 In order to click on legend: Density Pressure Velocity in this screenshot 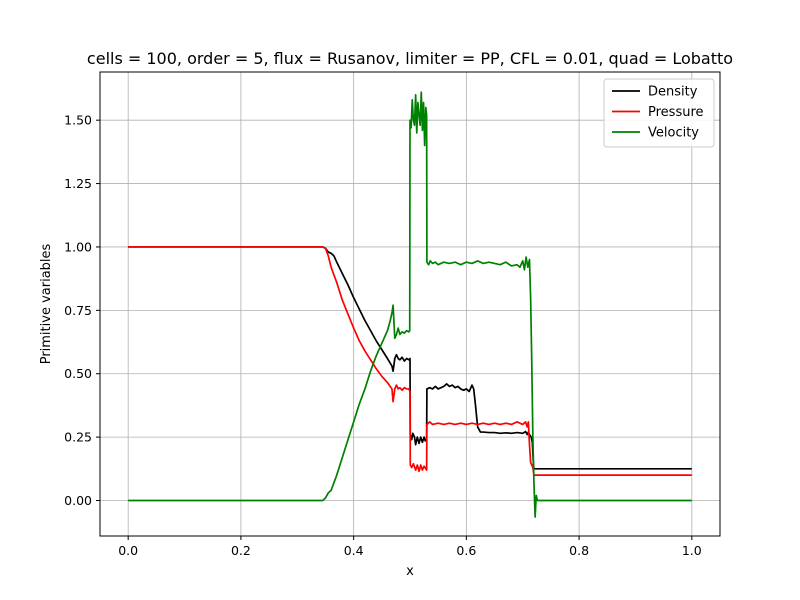, I will do `click(659, 113)`.